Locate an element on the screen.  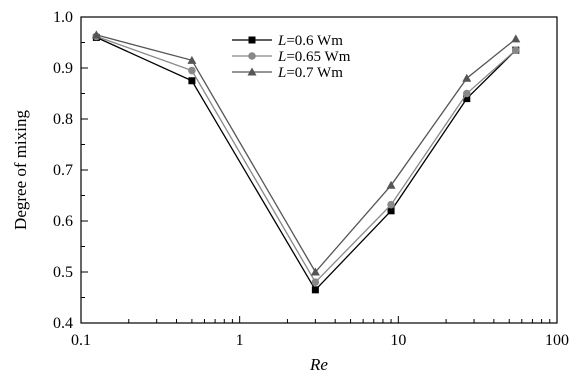
legend-label: L=0.65 Wm is located at coordinates (314, 57).